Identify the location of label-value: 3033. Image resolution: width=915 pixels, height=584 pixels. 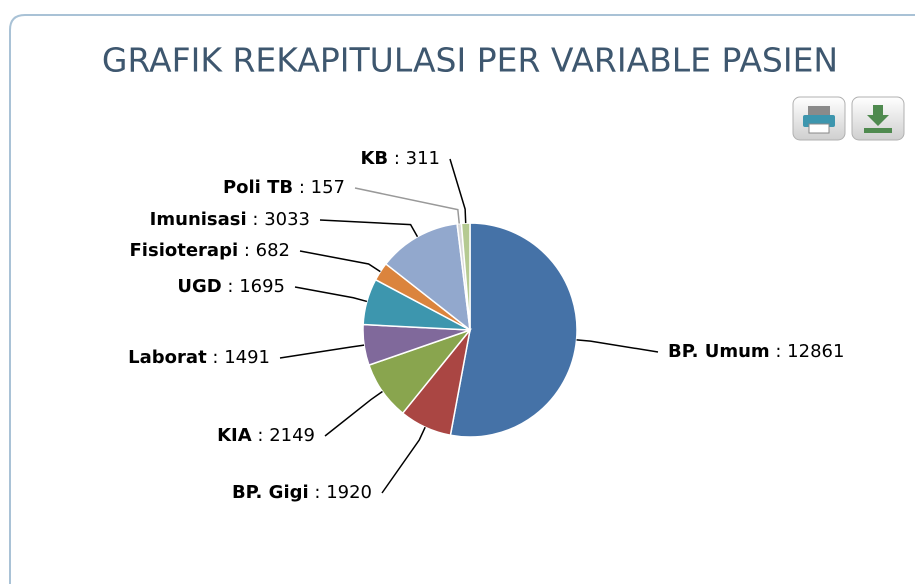
(287, 219).